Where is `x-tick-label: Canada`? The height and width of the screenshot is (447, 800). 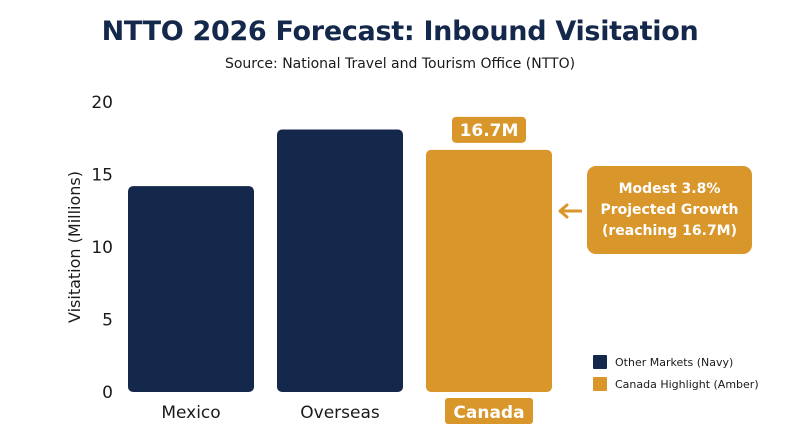
x-tick-label: Canada is located at coordinates (488, 413).